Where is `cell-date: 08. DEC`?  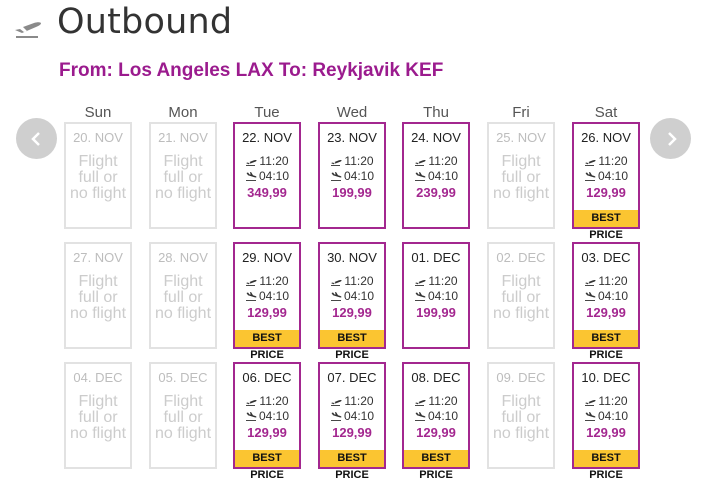
cell-date: 08. DEC is located at coordinates (436, 377).